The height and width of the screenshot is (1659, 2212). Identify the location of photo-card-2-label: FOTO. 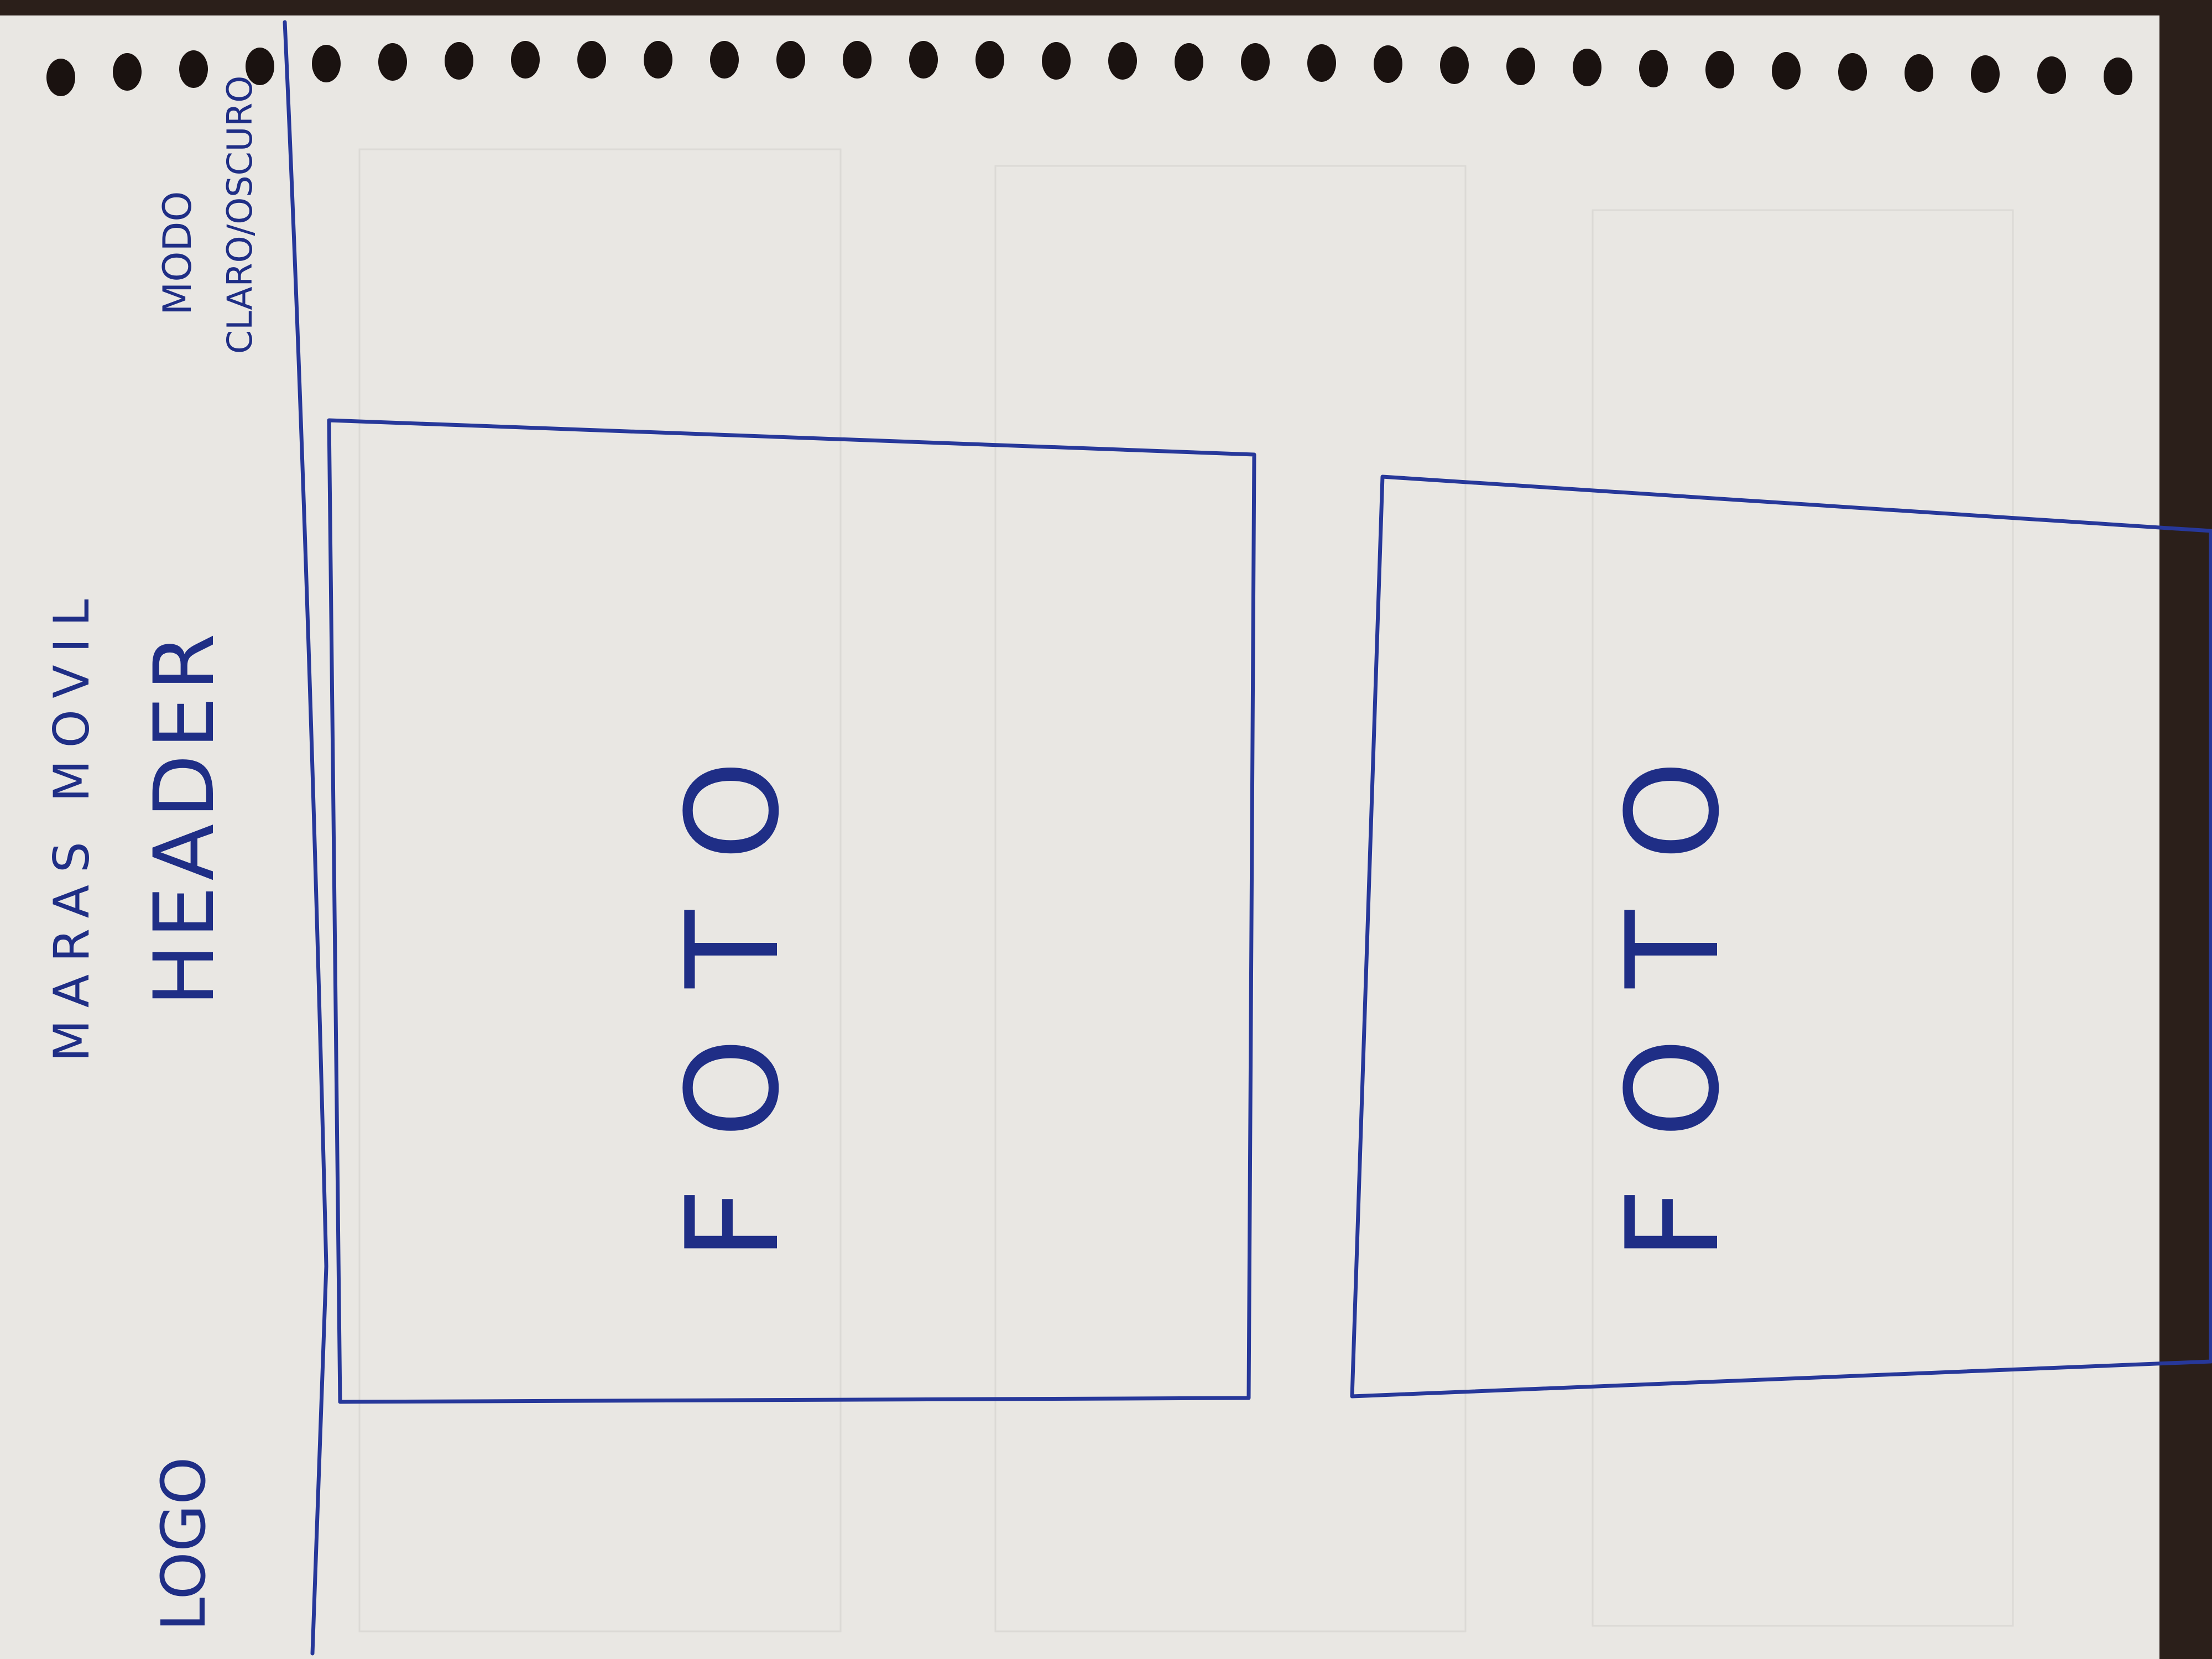
(1674, 986).